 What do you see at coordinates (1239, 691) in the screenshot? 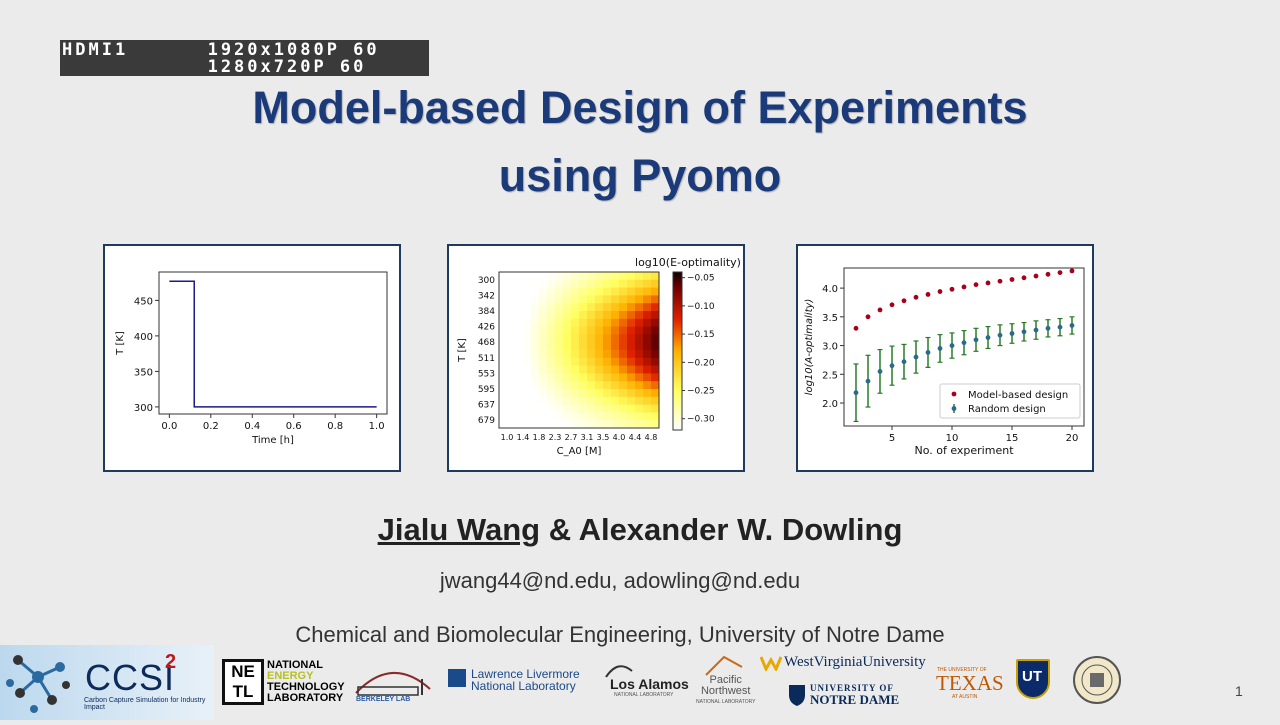
I see `page-number: 1` at bounding box center [1239, 691].